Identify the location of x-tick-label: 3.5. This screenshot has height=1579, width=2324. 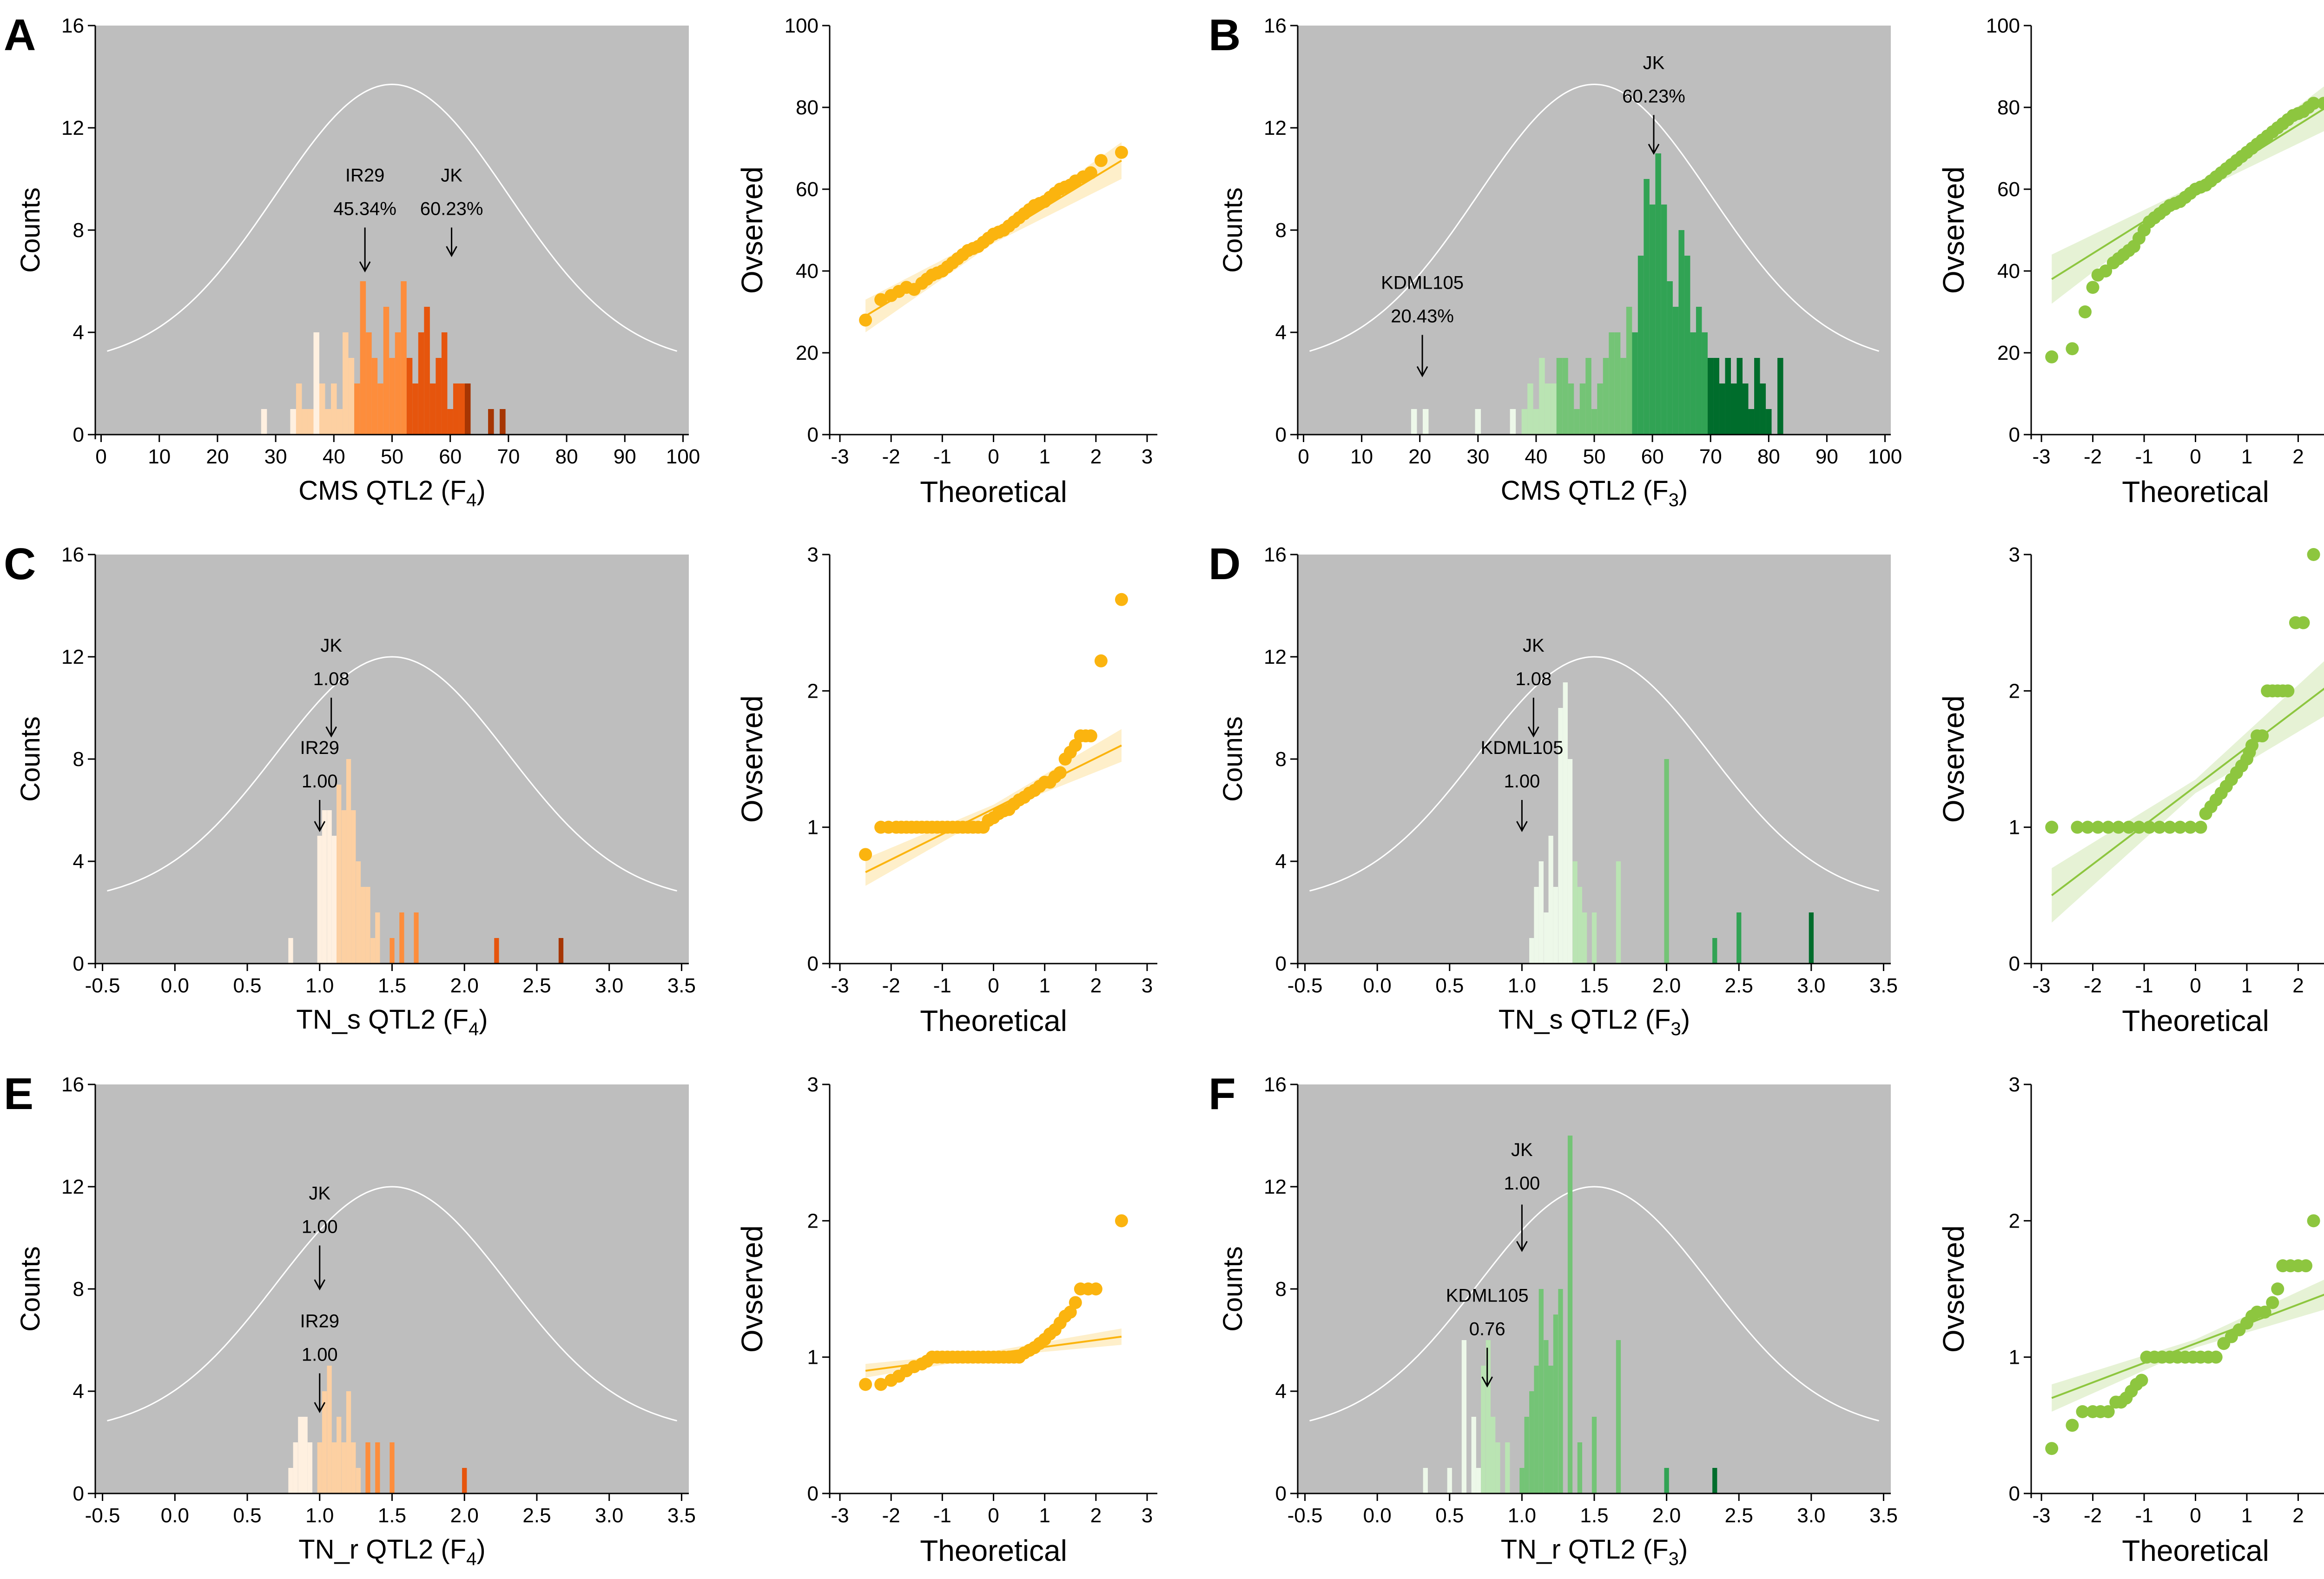
(1883, 985).